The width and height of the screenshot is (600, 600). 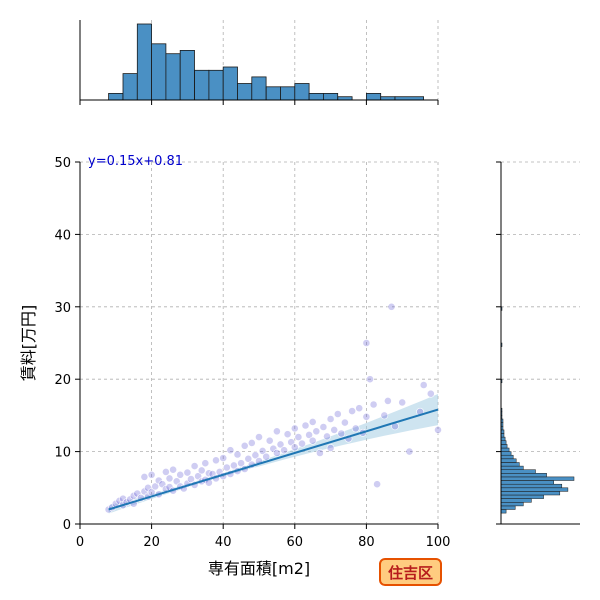 What do you see at coordinates (62, 308) in the screenshot?
I see `y-tick-label: 30` at bounding box center [62, 308].